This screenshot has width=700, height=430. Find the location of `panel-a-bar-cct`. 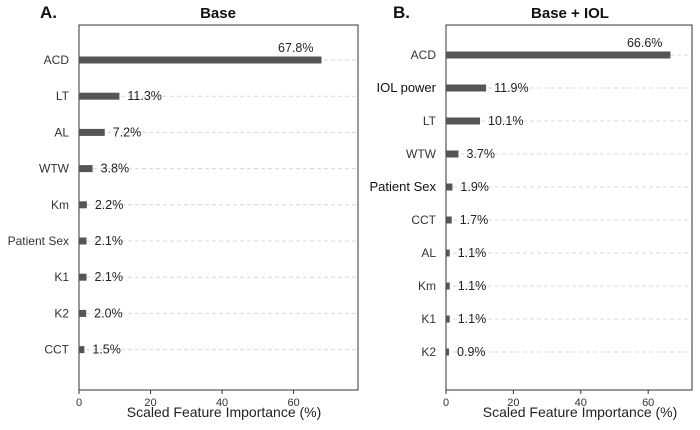

panel-a-bar-cct is located at coordinates (82, 350).